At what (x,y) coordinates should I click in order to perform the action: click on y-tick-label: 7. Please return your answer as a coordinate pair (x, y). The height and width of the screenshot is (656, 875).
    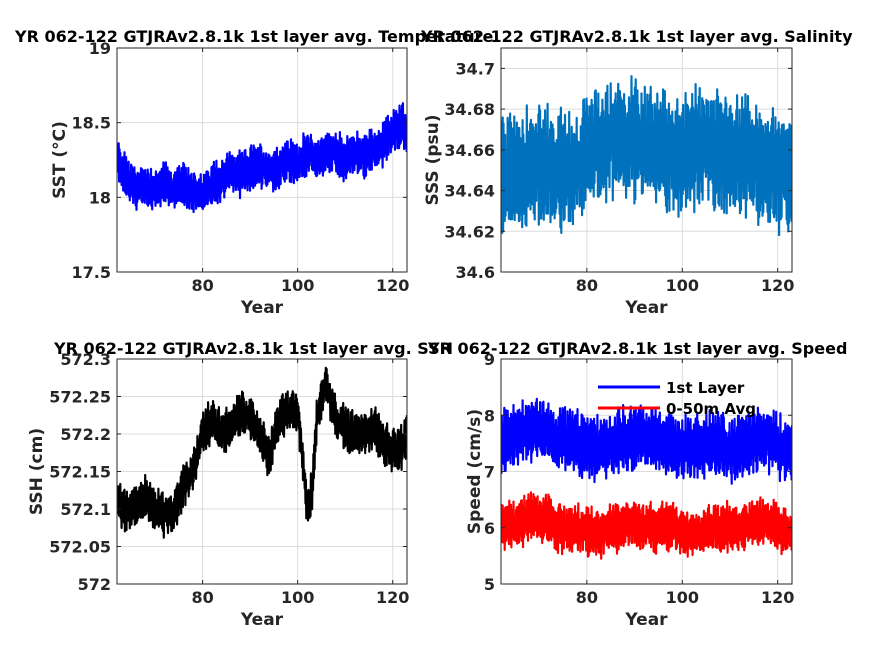
    Looking at the image, I should click on (489, 472).